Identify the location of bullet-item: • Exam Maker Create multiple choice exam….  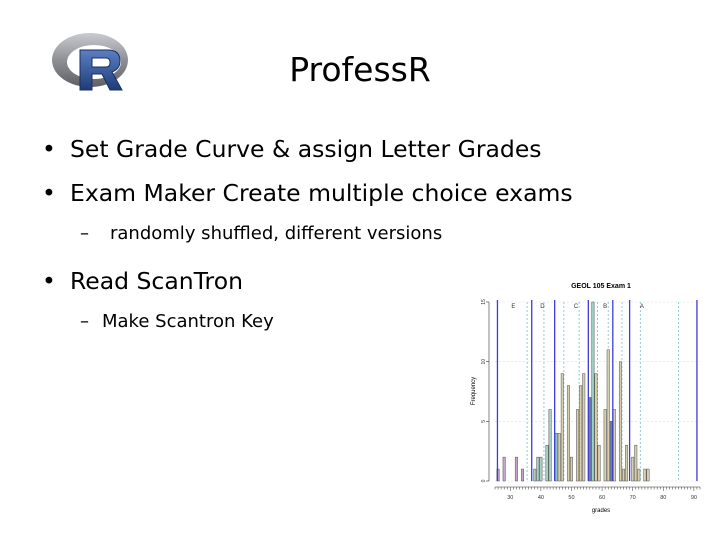
(362, 200).